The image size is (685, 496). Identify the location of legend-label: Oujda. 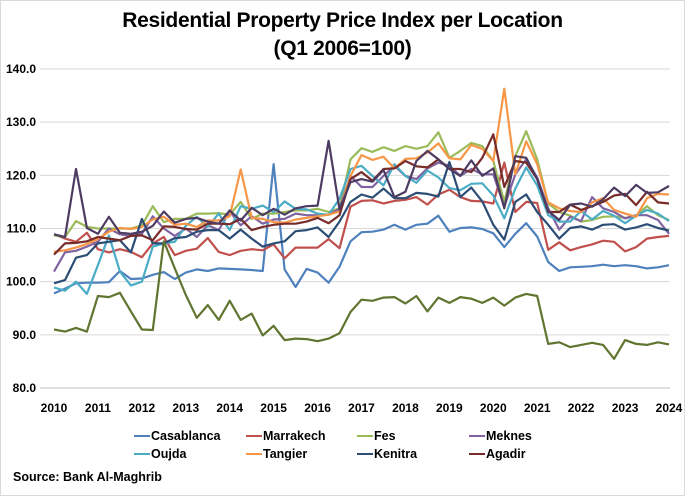
(169, 454).